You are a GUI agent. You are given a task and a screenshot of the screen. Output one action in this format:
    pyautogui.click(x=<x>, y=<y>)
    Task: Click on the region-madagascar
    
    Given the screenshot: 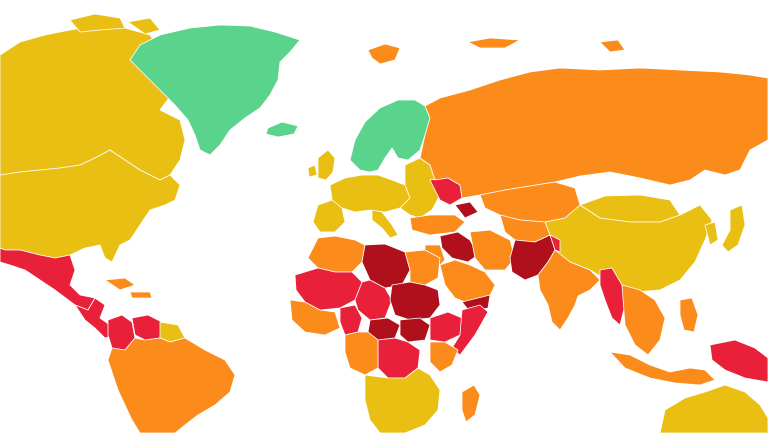 What is the action you would take?
    pyautogui.click(x=471, y=403)
    